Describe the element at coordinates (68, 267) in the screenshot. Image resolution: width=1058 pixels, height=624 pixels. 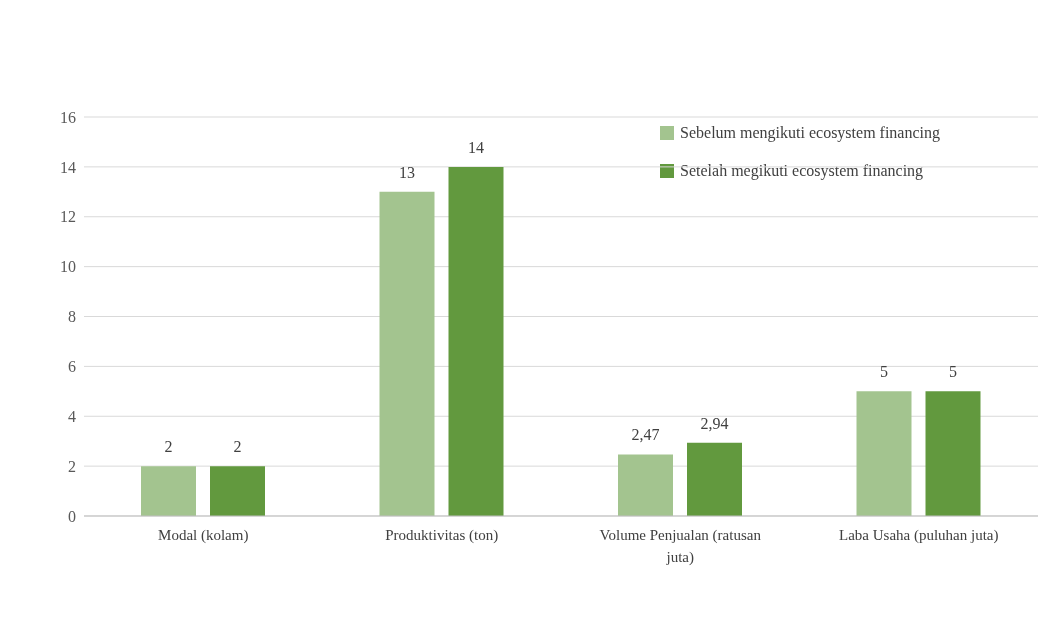
I see `y-tick-label: 10` at that location.